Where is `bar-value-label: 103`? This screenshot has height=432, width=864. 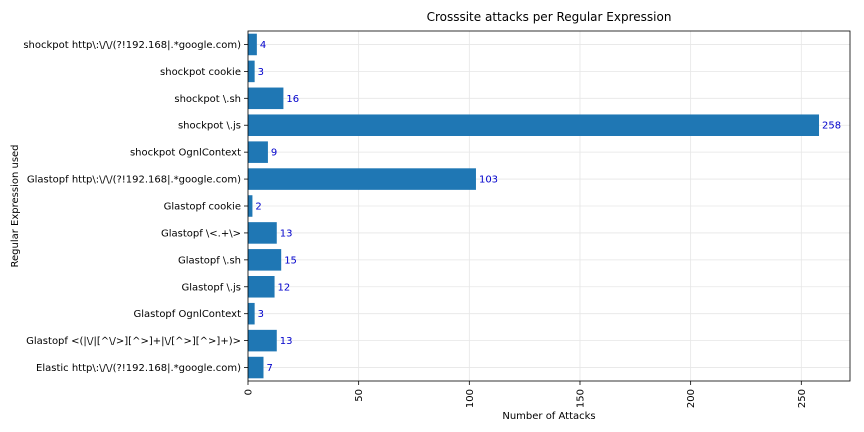 bar-value-label: 103 is located at coordinates (488, 180).